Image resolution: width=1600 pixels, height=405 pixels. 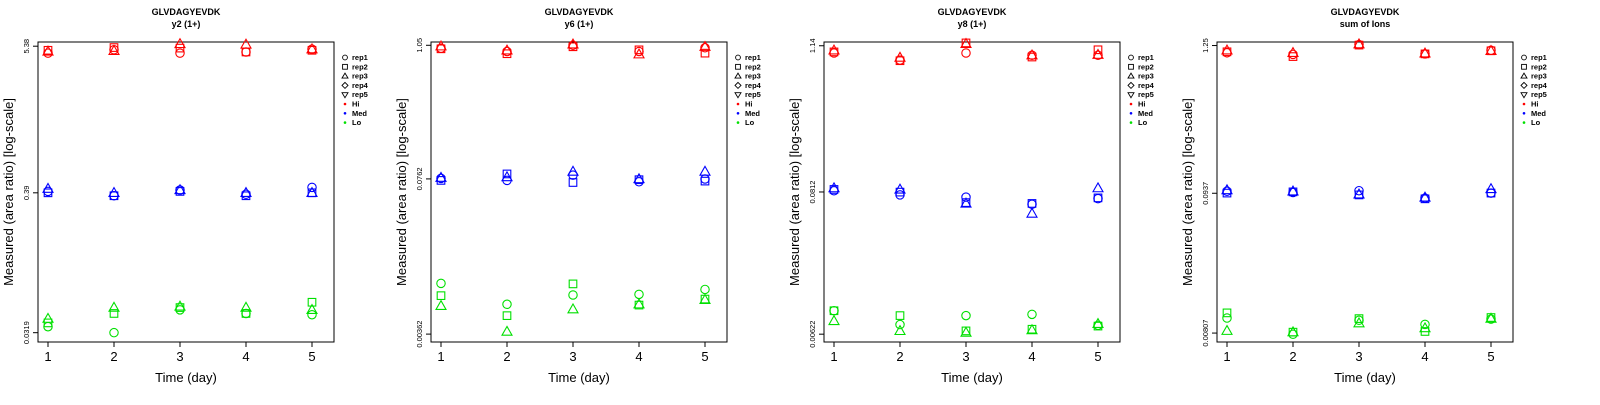 I want to click on y-tick-label: 0.0762, so click(x=419, y=178).